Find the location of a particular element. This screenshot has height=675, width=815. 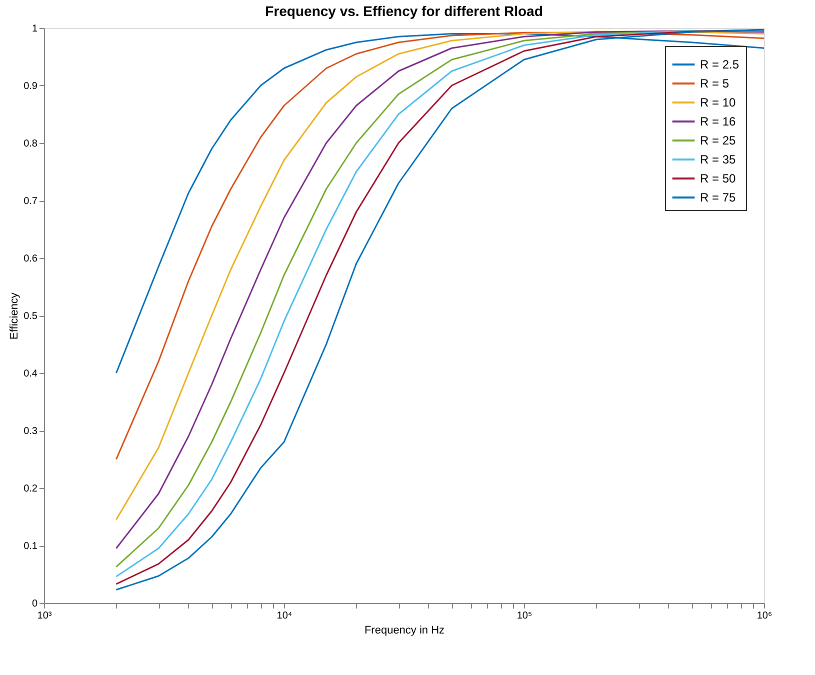

legend-label: R = 35 is located at coordinates (718, 159).